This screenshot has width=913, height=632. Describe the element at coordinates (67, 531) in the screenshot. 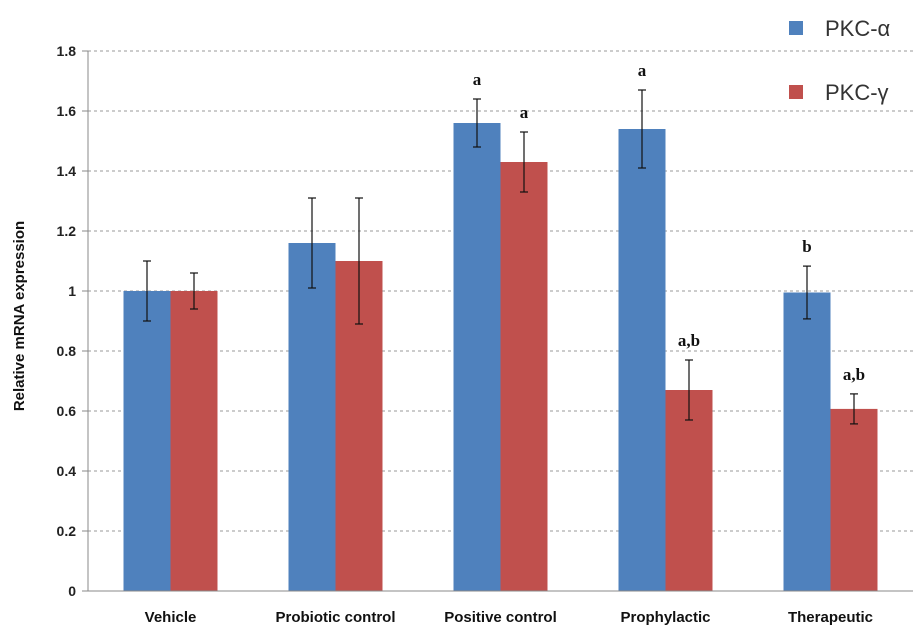

I see `y-tick-label: 0.2` at that location.